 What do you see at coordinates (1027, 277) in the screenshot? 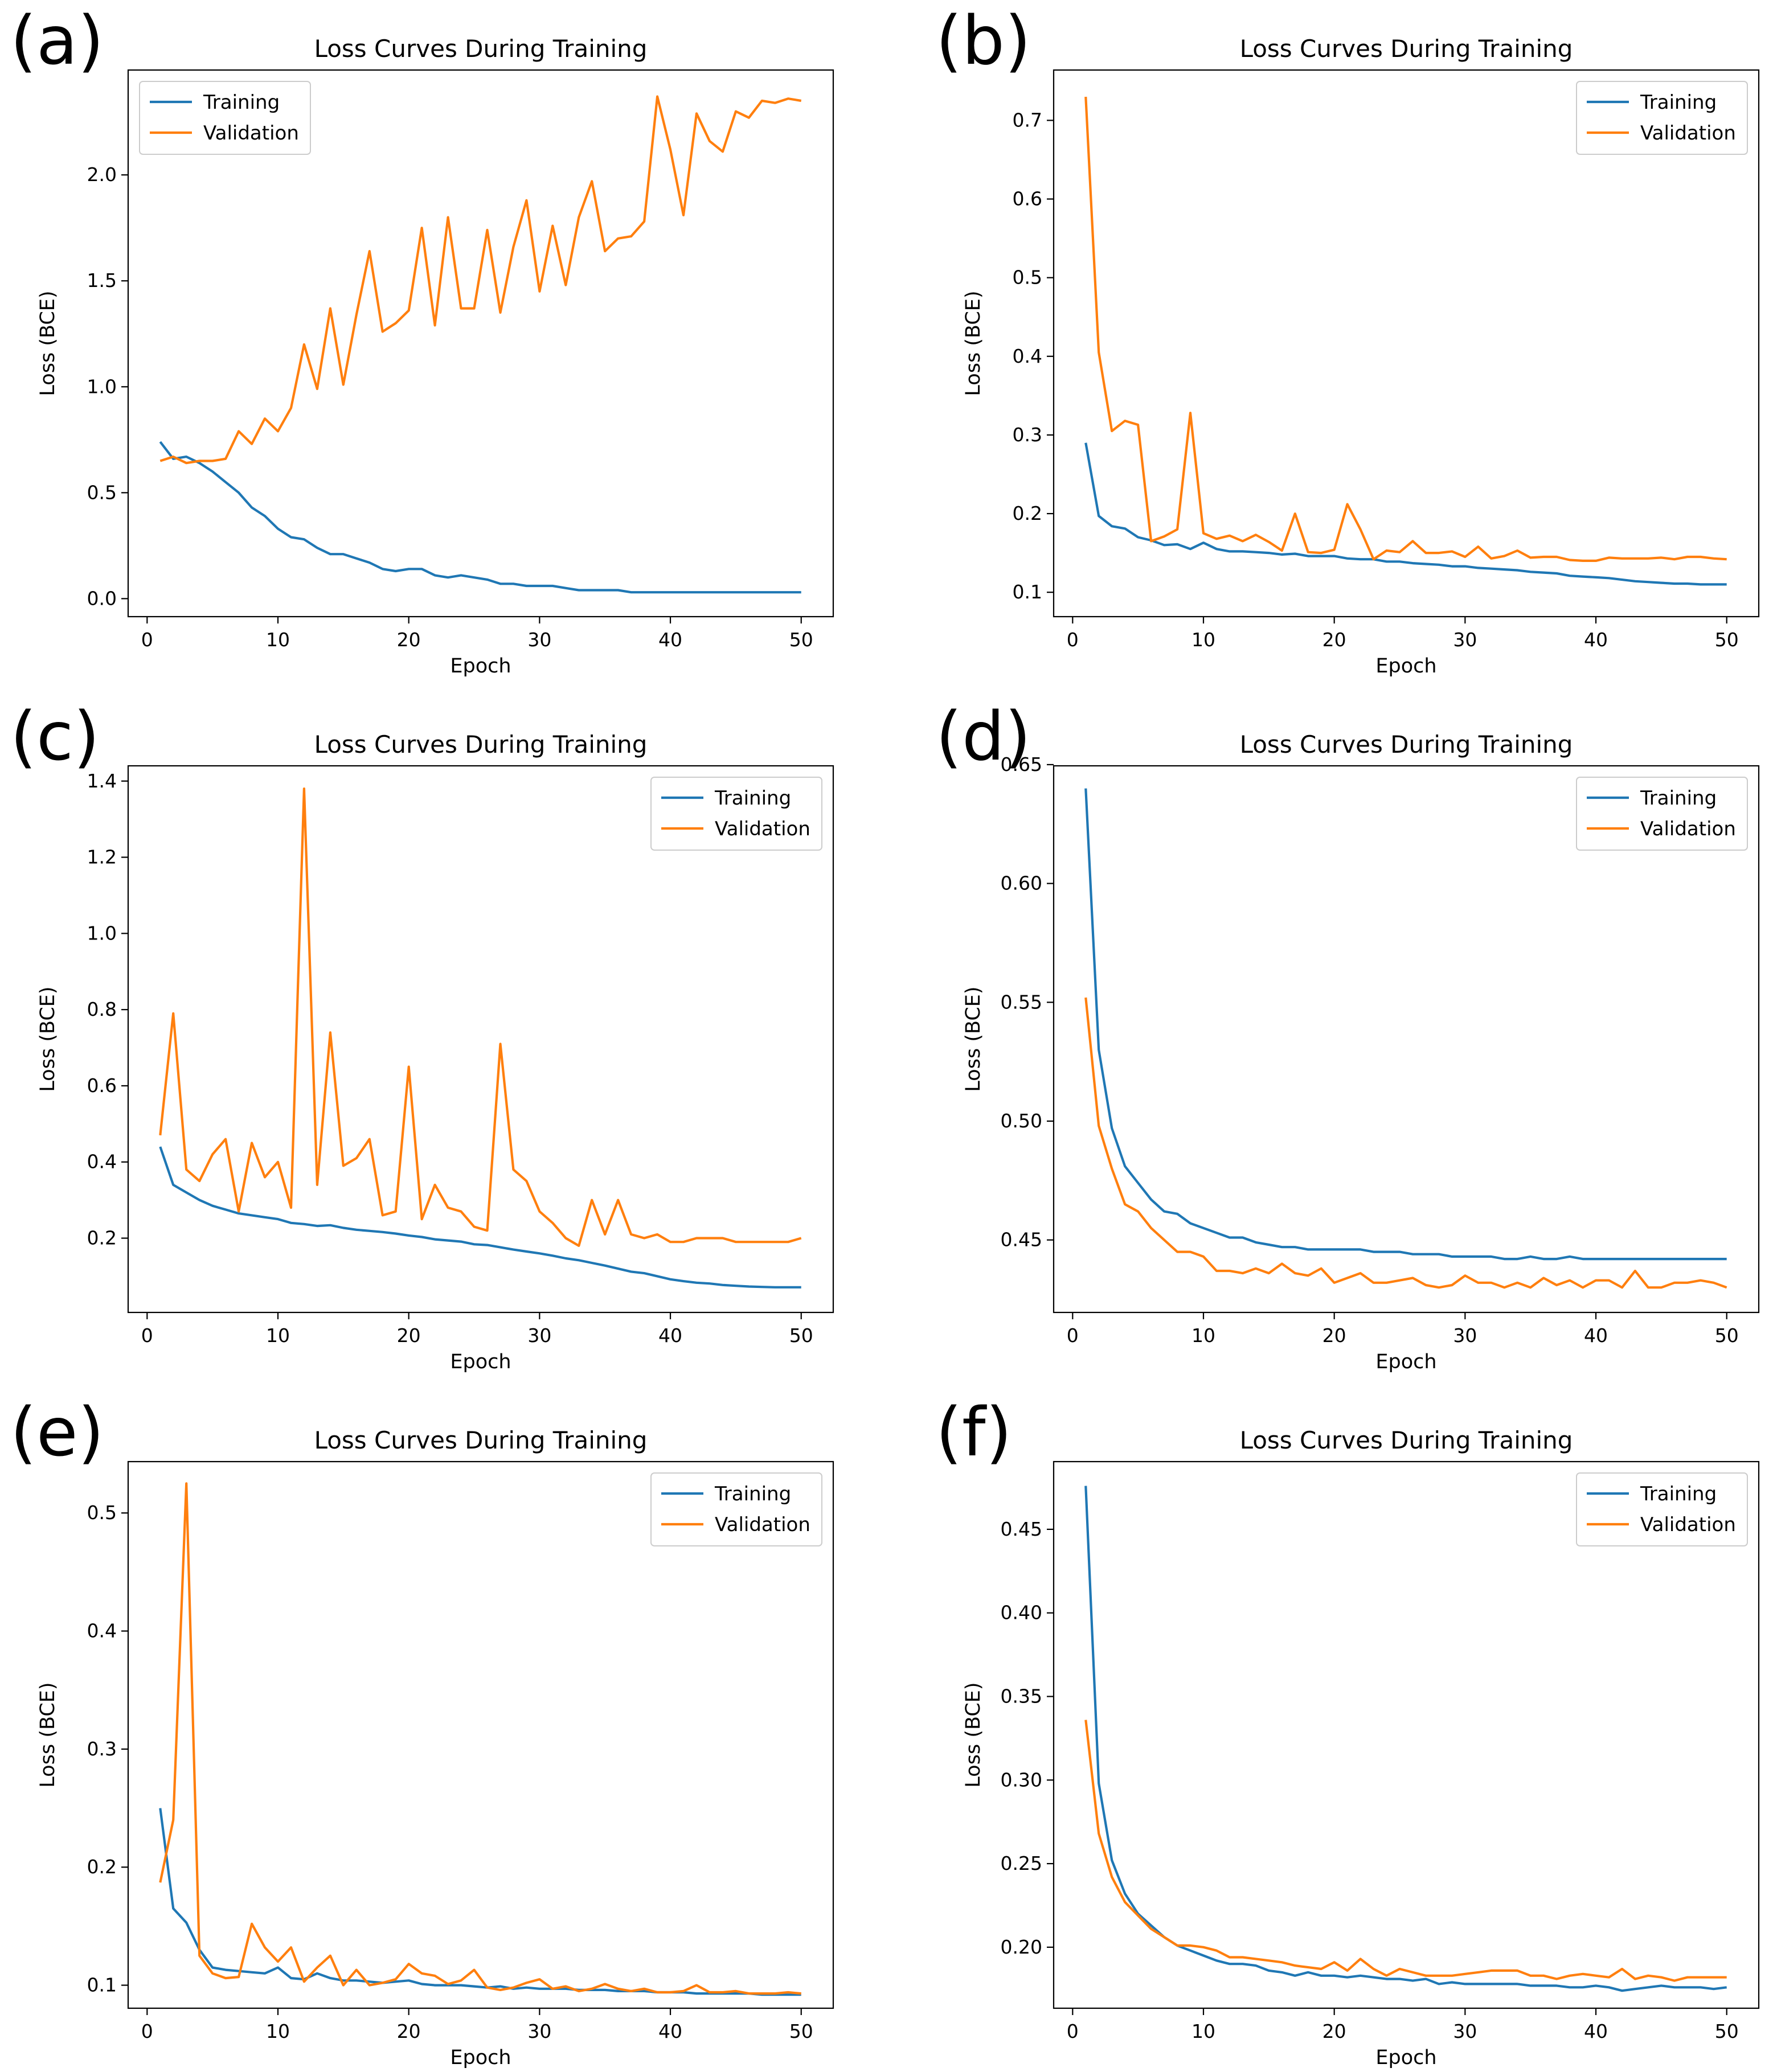
I see `y-tick-label: 0.5` at bounding box center [1027, 277].